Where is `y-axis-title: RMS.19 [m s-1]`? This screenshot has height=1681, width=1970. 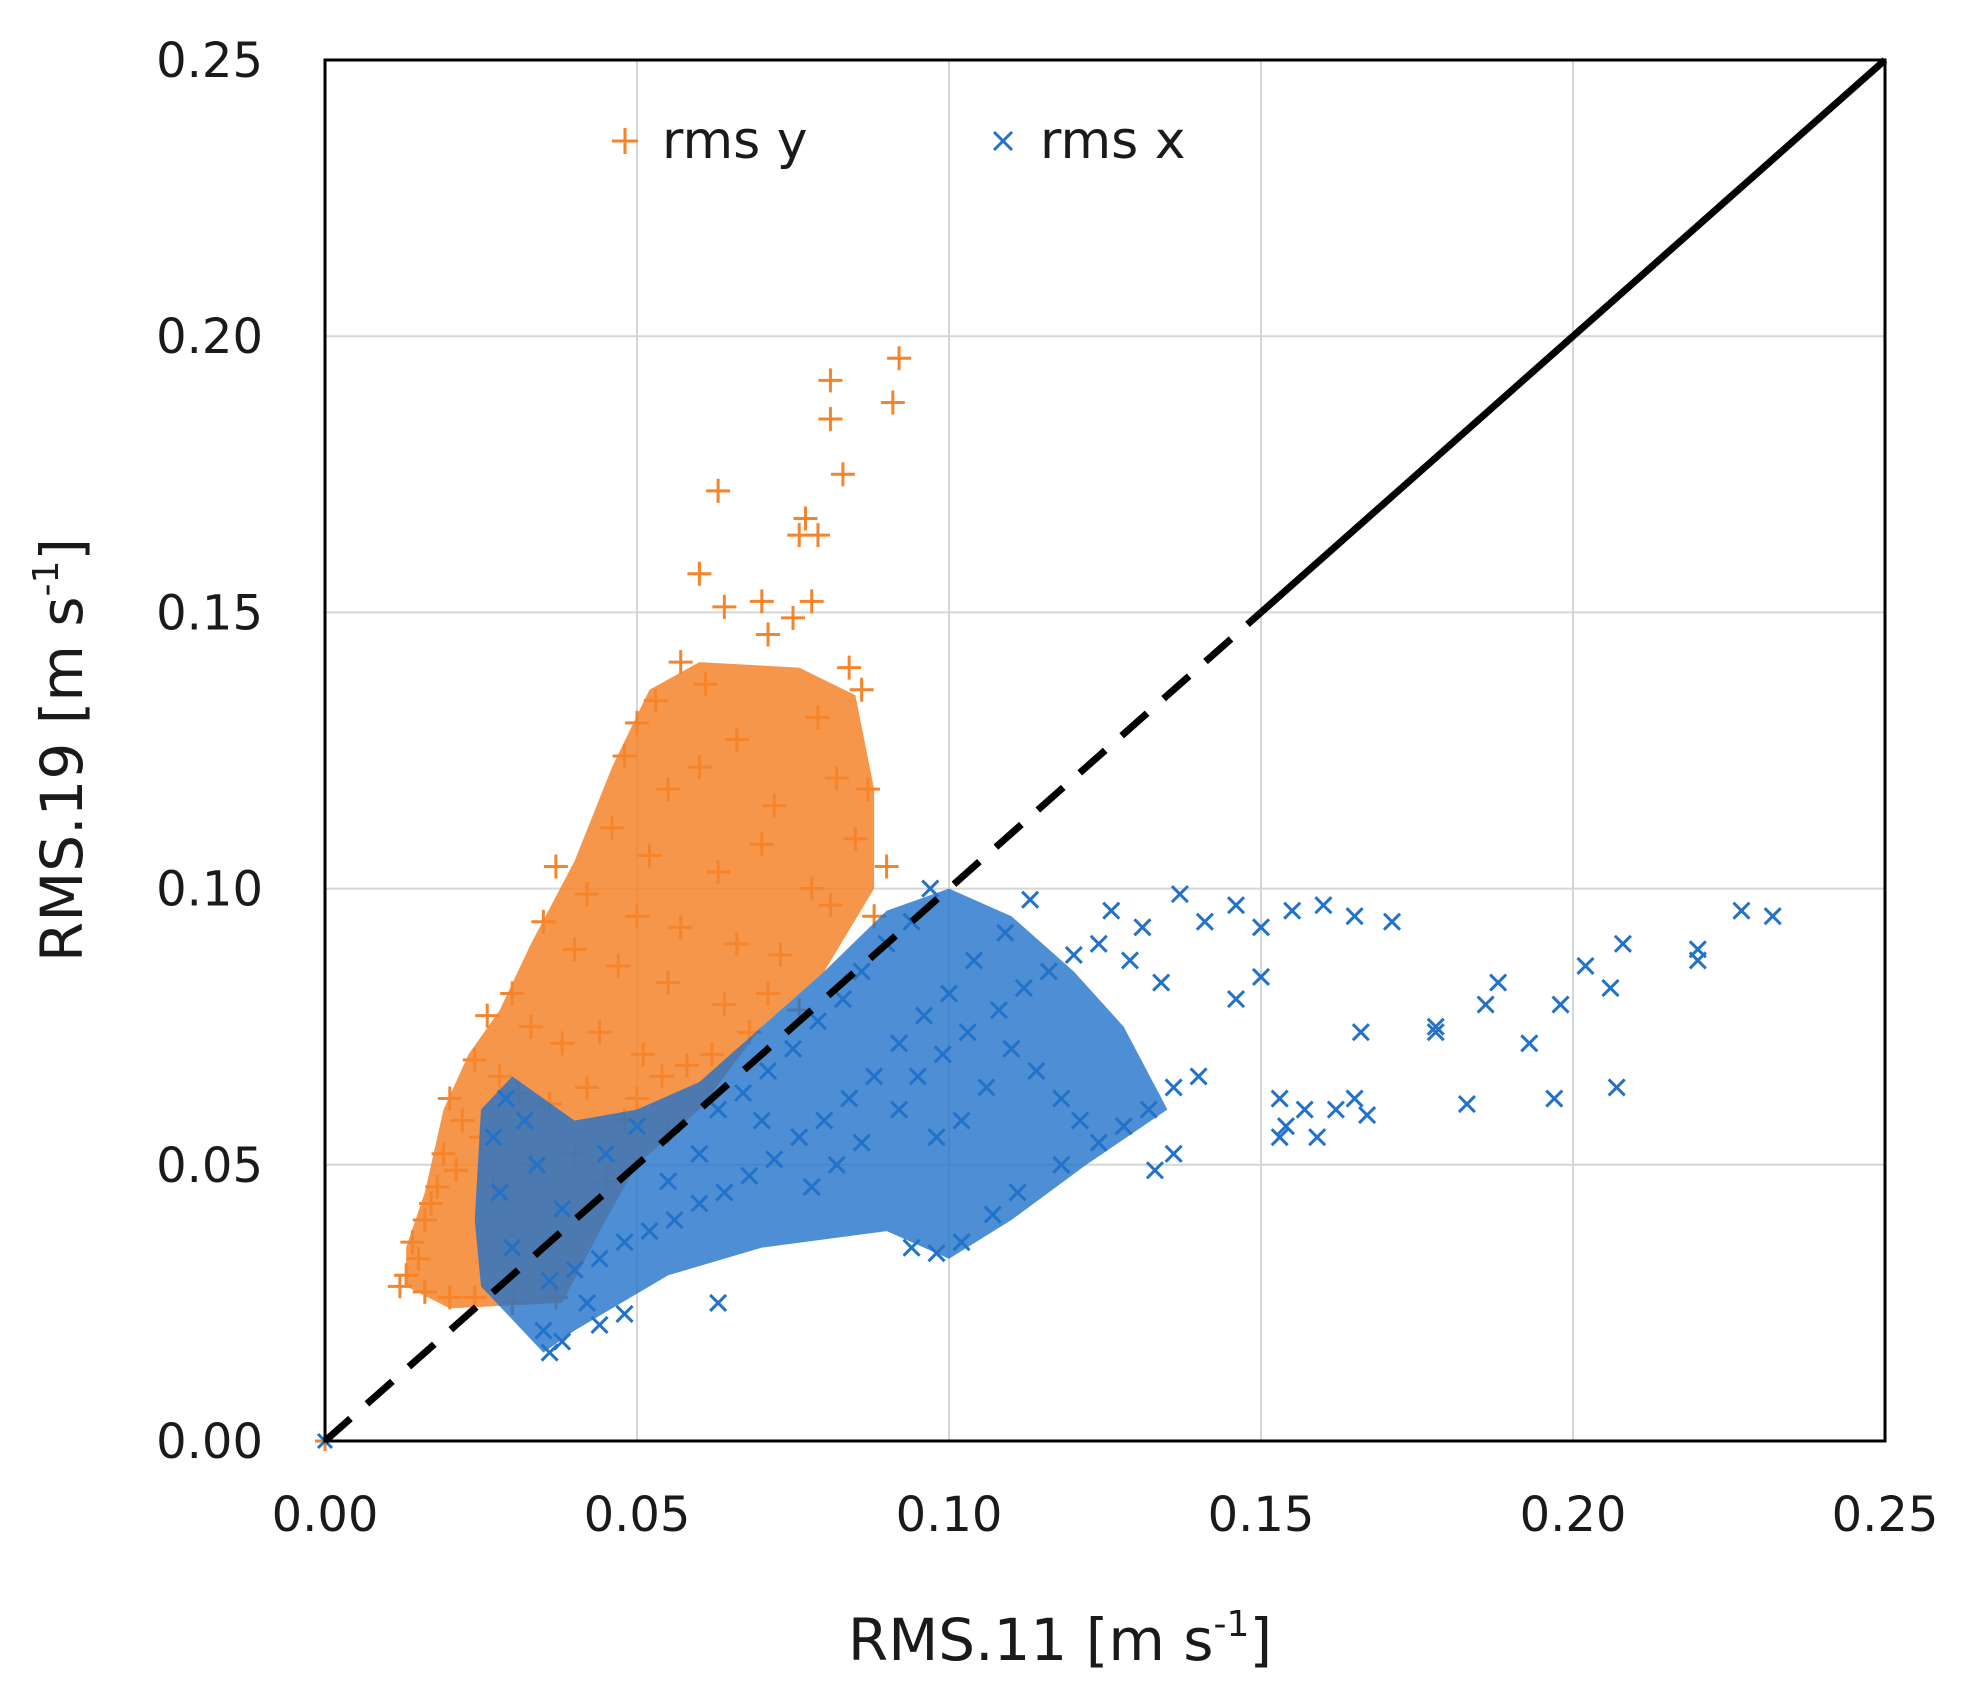
y-axis-title: RMS.19 [m s-1] is located at coordinates (61, 750).